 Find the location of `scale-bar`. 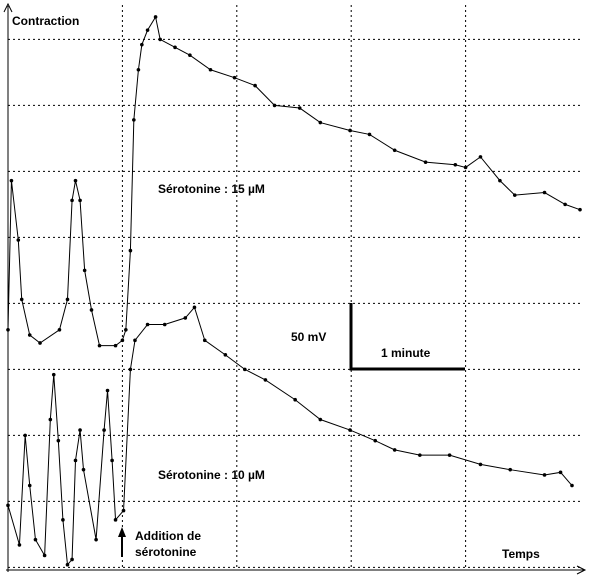

scale-bar is located at coordinates (407, 337).